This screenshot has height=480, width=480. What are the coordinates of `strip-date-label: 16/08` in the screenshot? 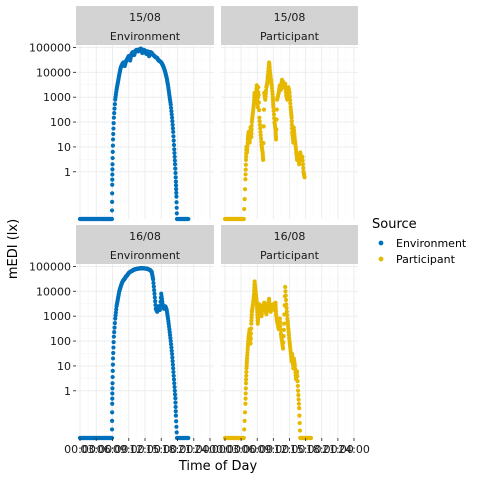 It's located at (290, 236).